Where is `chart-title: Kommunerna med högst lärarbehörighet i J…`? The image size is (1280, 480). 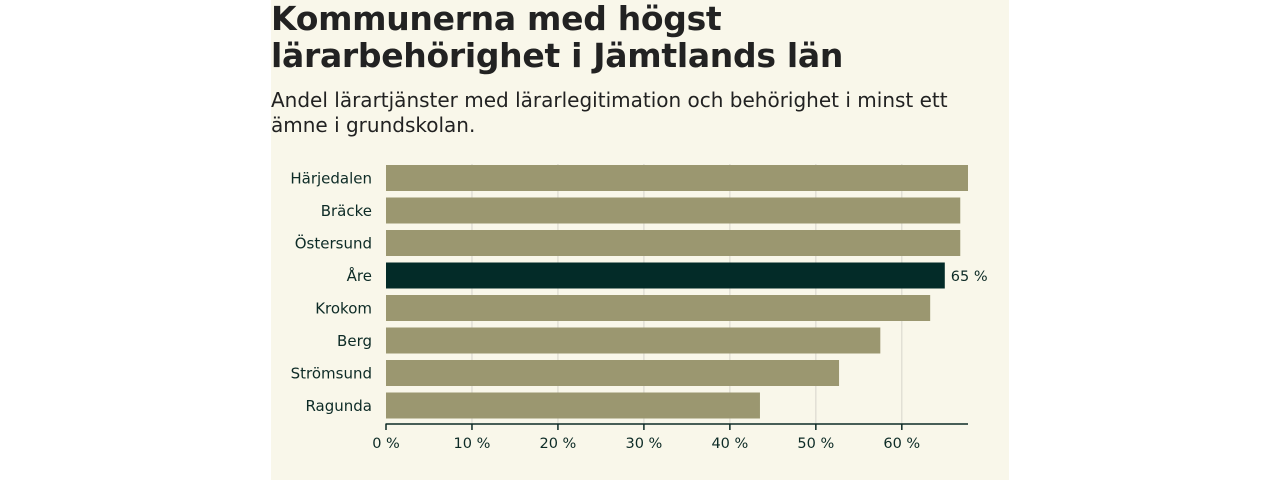 chart-title: Kommunerna med högst lärarbehörighet i J… is located at coordinates (557, 37).